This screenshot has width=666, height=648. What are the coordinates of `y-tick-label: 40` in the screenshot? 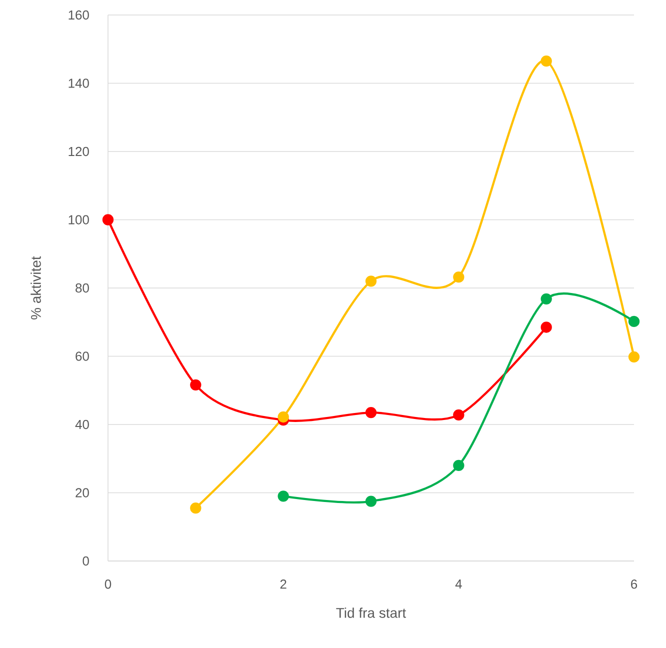 It's located at (82, 425).